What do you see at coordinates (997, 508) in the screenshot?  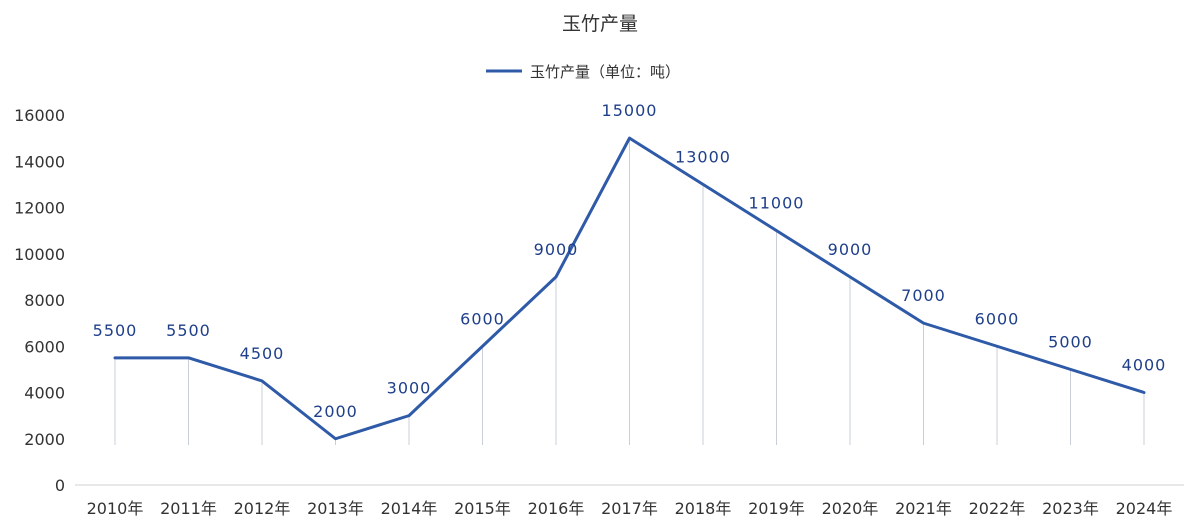 I see `x-tick-label: 2022年` at bounding box center [997, 508].